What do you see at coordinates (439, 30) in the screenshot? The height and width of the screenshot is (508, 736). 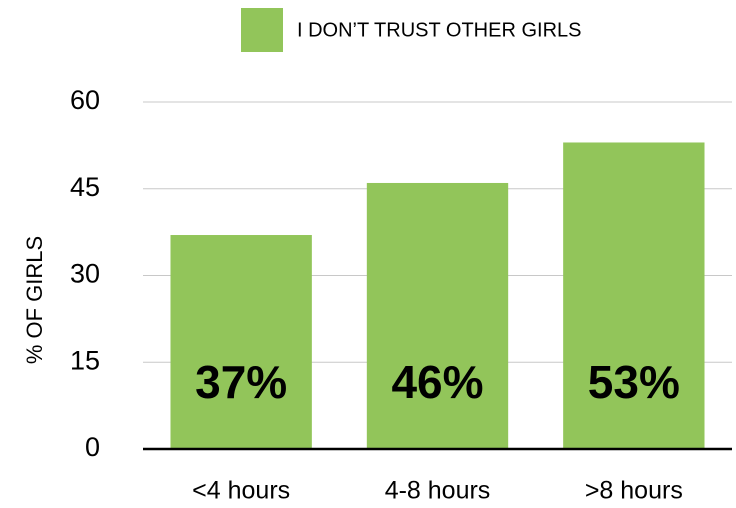 I see `legend-label: I DON’T TRUST OTHER GIRLS` at bounding box center [439, 30].